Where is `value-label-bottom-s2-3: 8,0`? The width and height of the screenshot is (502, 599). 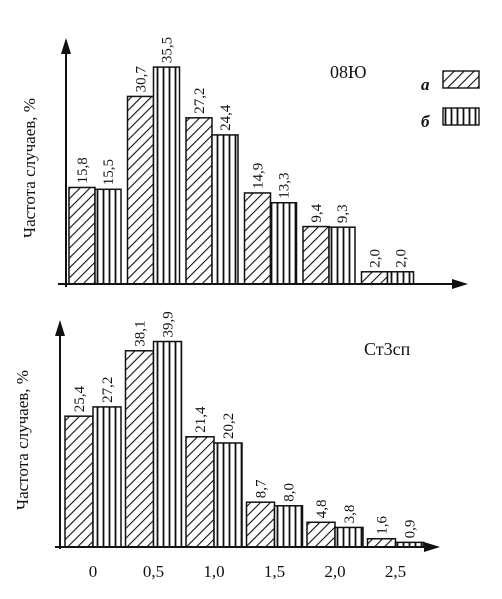 value-label-bottom-s2-3: 8,0 is located at coordinates (290, 492).